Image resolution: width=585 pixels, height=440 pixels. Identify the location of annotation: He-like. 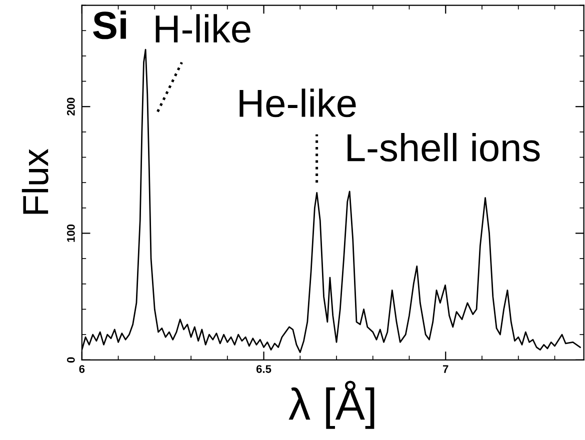
(298, 103).